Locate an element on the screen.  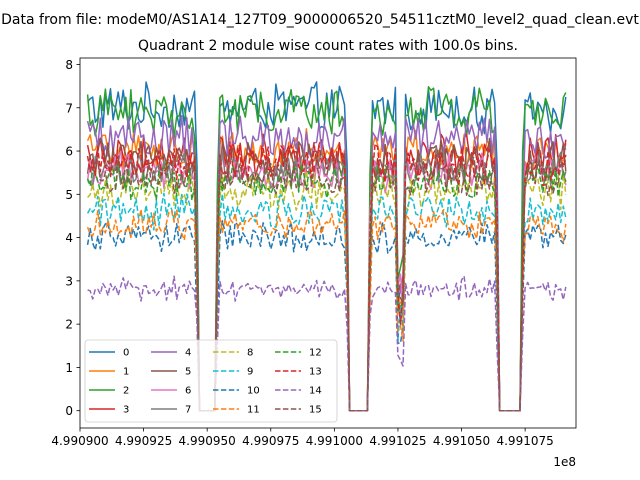
y-tick-label: 8 is located at coordinates (69, 65).